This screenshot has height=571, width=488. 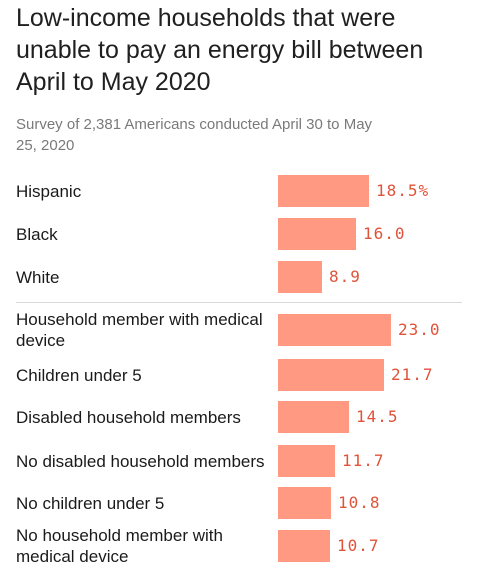 What do you see at coordinates (239, 302) in the screenshot?
I see `group-divider` at bounding box center [239, 302].